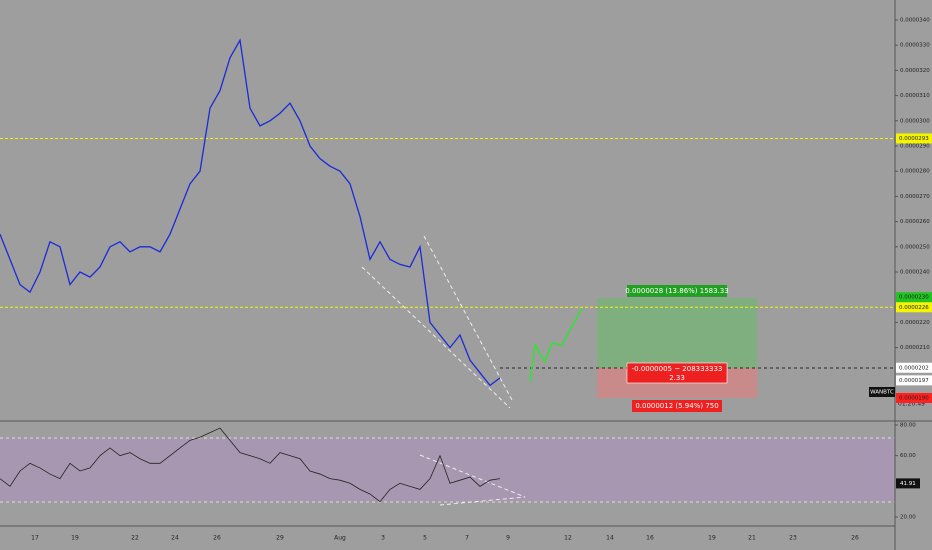 The image size is (932, 550). What do you see at coordinates (915, 46) in the screenshot?
I see `price-tick-label: 0.0000330` at bounding box center [915, 46].